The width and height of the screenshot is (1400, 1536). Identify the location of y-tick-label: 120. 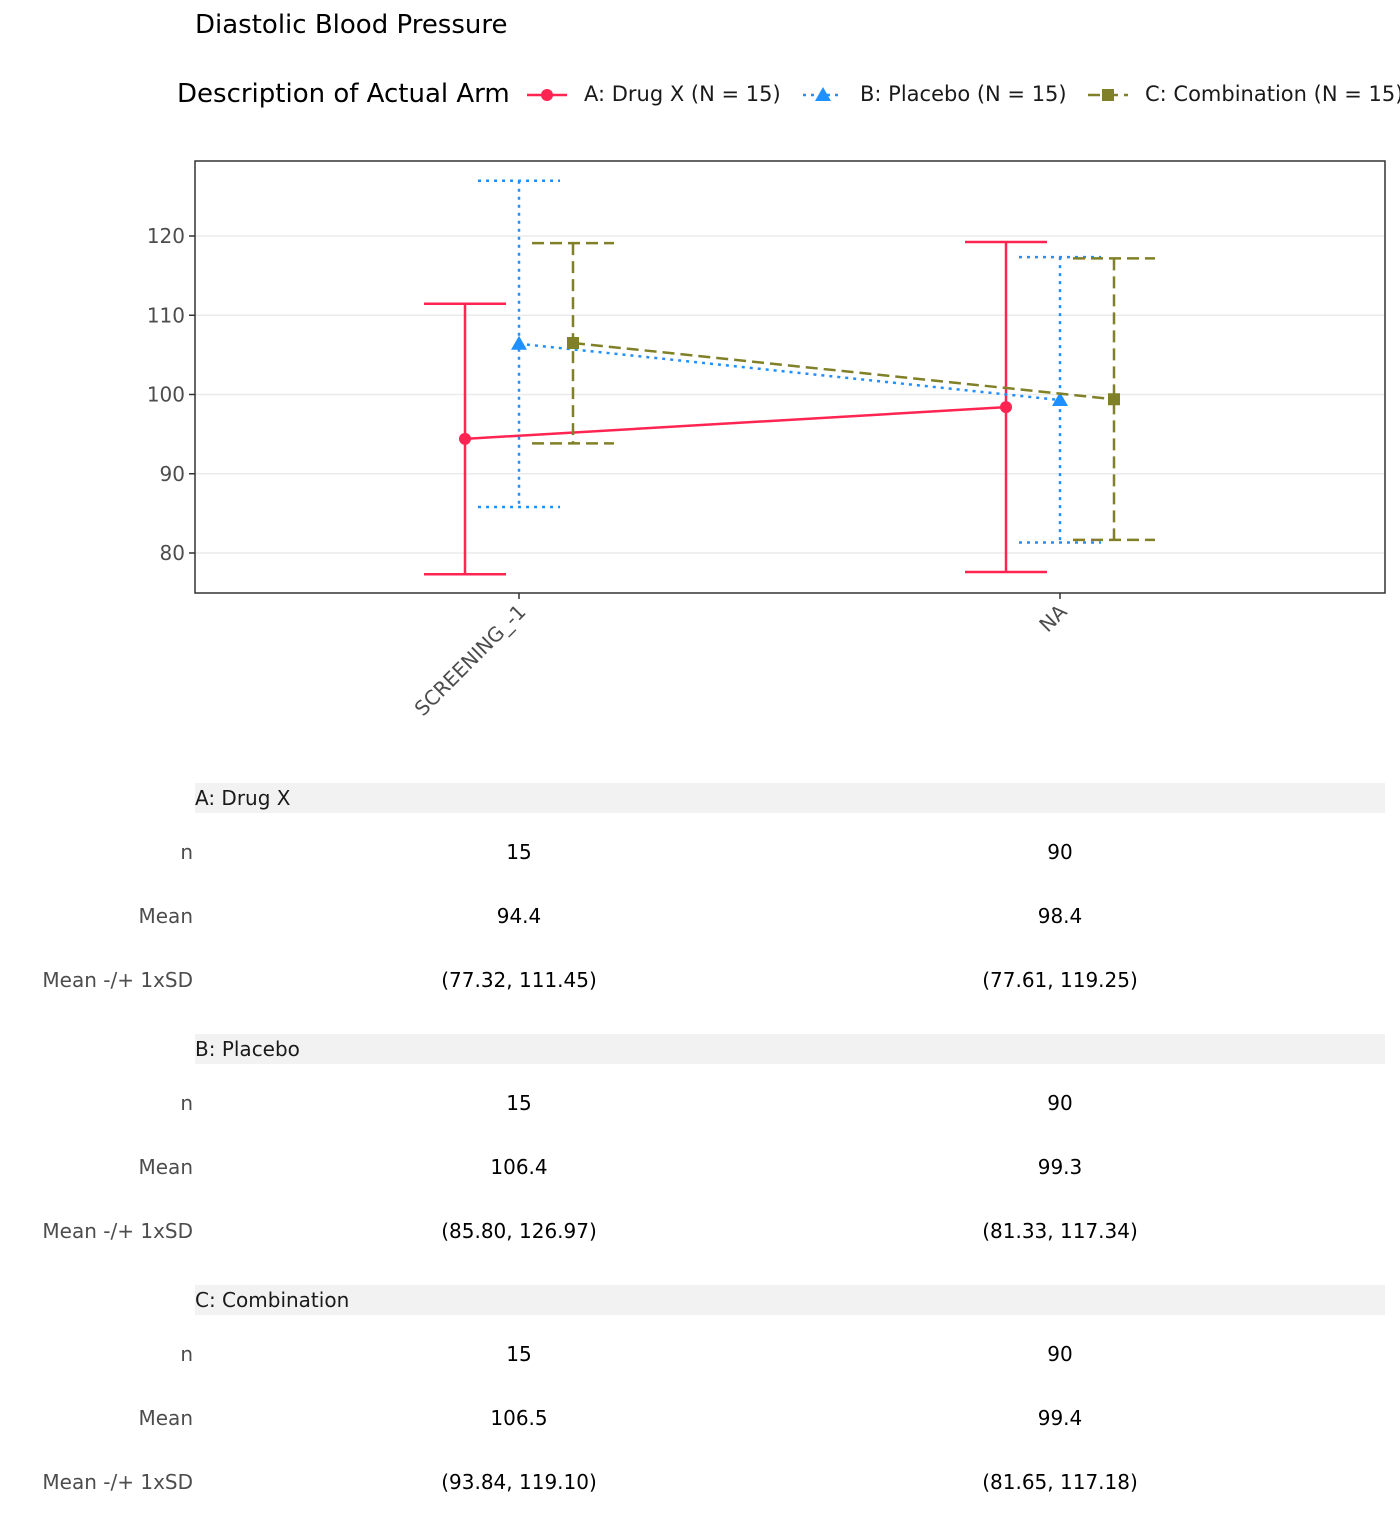
(166, 236).